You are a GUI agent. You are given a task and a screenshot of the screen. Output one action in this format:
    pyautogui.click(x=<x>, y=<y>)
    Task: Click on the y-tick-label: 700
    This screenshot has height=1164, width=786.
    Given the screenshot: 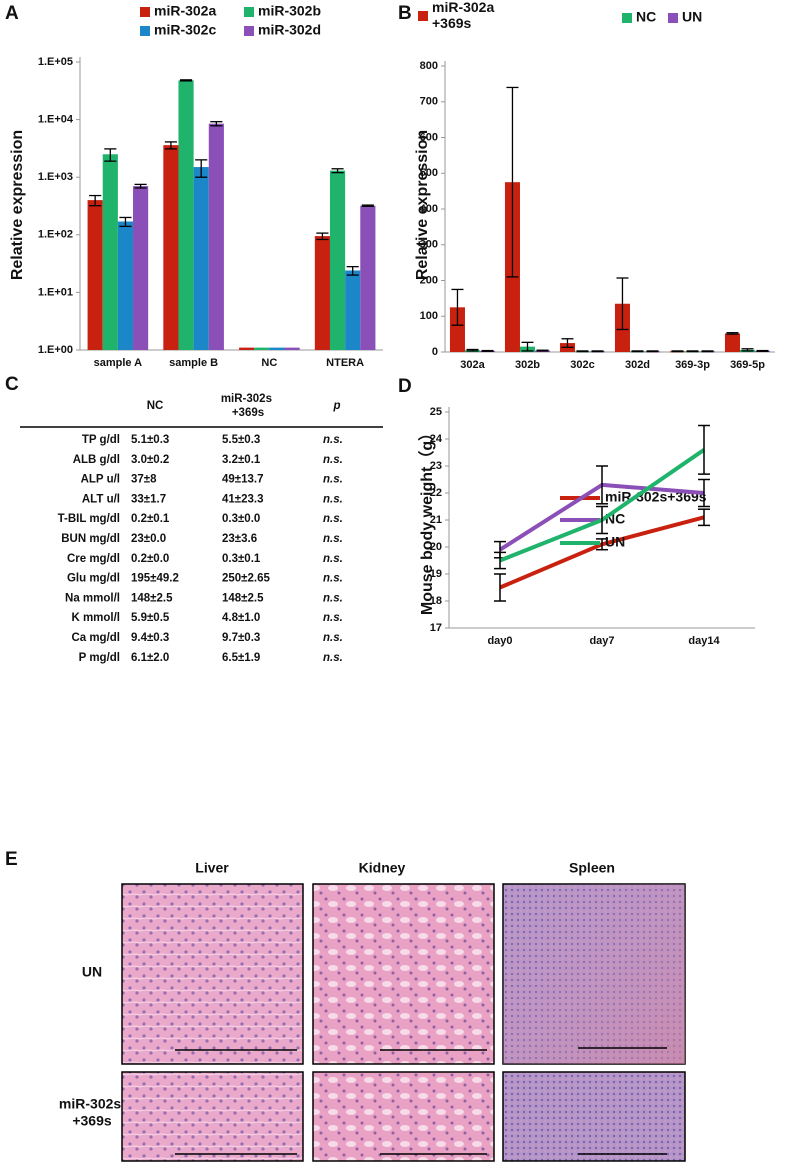 What is the action you would take?
    pyautogui.click(x=429, y=102)
    